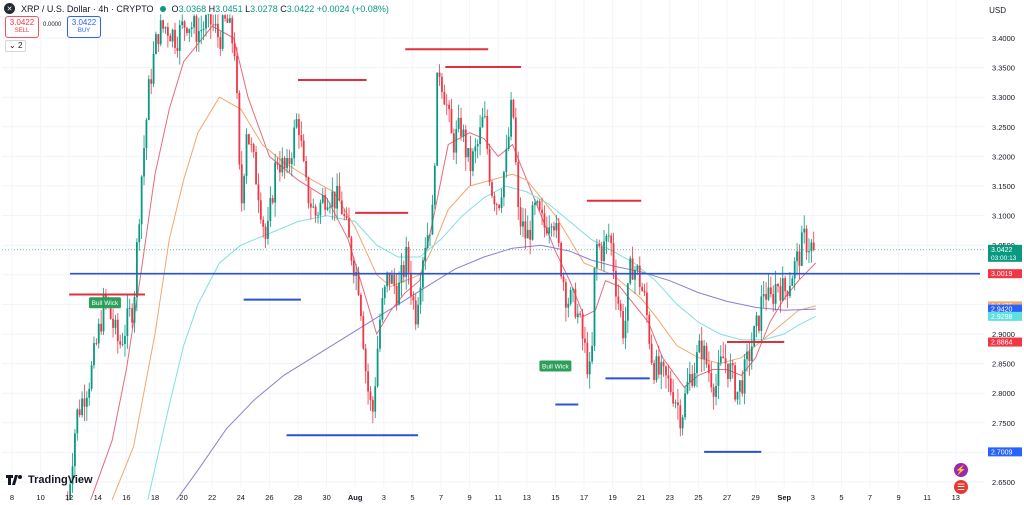 Image resolution: width=1024 pixels, height=505 pixels. What do you see at coordinates (1003, 68) in the screenshot?
I see `y-tick-label: 3.3500` at bounding box center [1003, 68].